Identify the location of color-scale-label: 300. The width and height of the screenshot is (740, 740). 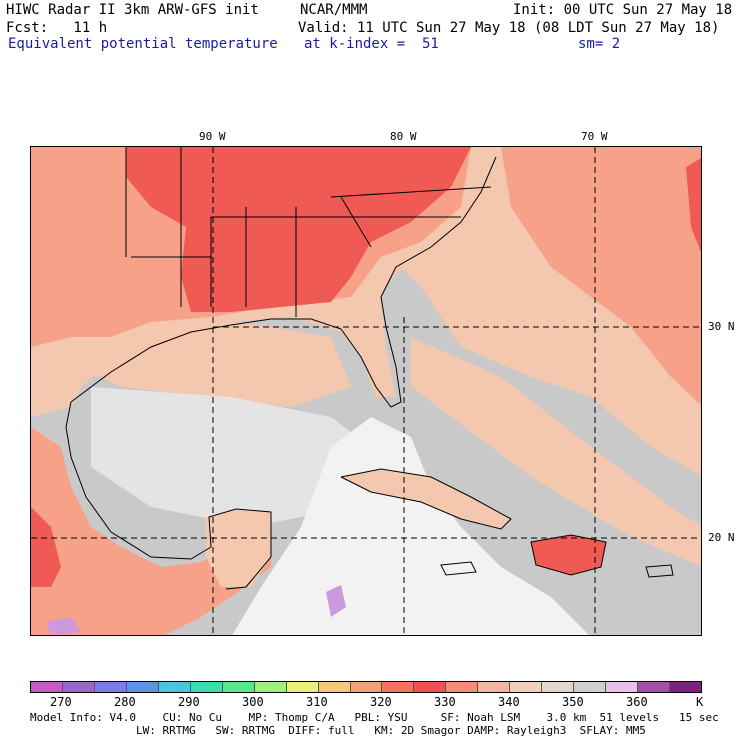
(253, 702).